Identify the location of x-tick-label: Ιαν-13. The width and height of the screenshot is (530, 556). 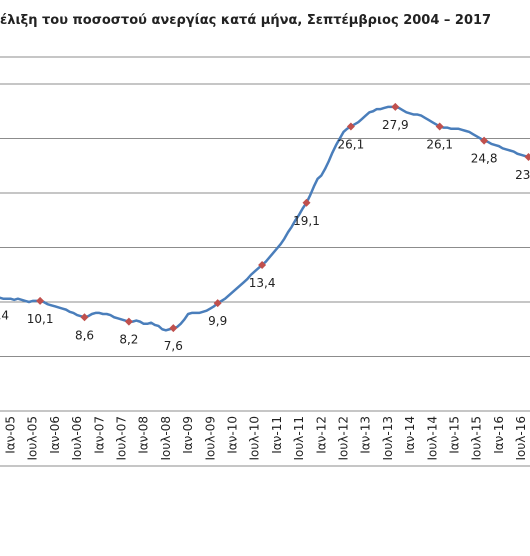
(366, 435).